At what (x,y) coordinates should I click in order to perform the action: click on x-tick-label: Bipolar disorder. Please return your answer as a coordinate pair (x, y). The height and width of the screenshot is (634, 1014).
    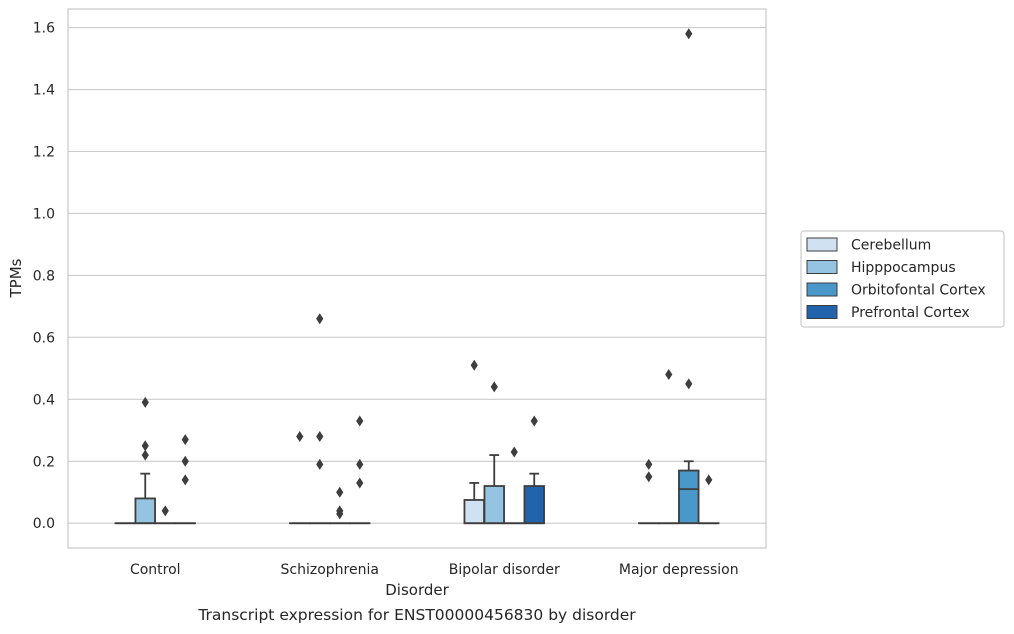
    Looking at the image, I should click on (504, 570).